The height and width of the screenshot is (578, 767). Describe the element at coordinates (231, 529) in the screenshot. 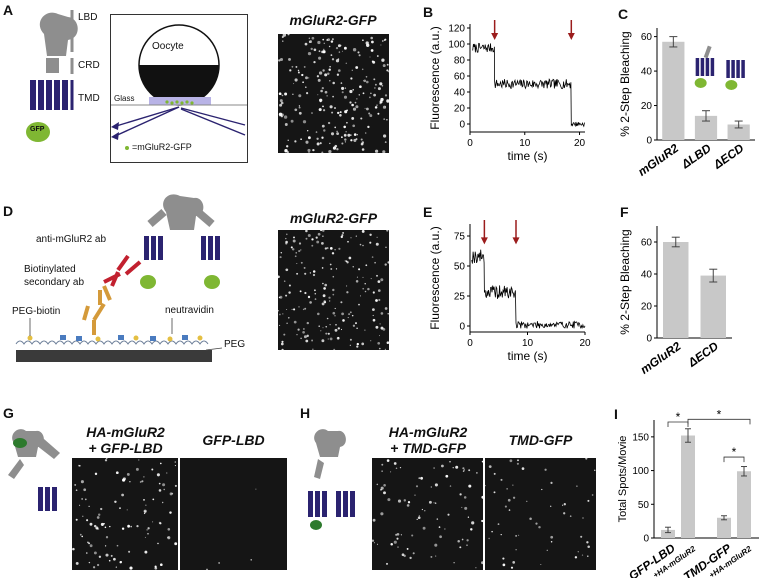

I see `micrograph-spots-g2` at that location.